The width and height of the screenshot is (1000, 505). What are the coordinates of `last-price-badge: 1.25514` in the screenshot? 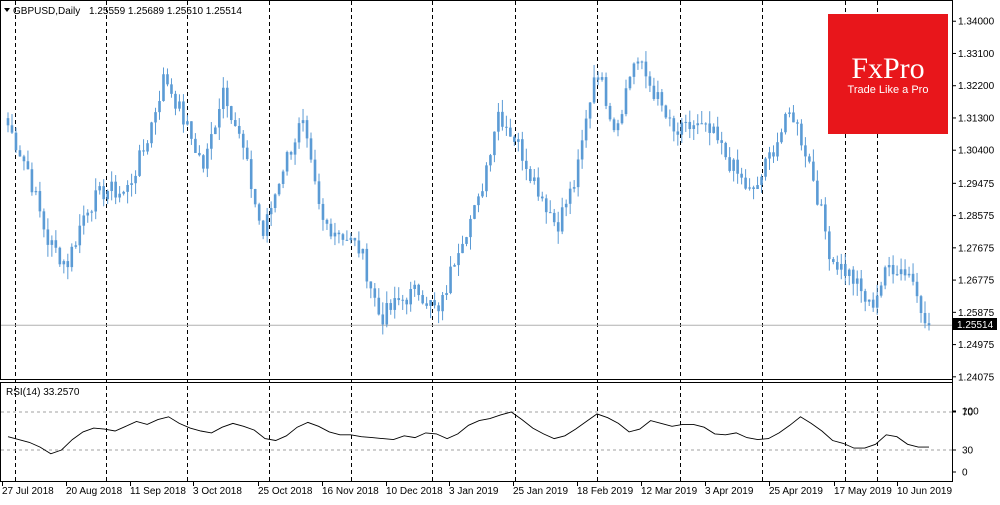 It's located at (975, 324).